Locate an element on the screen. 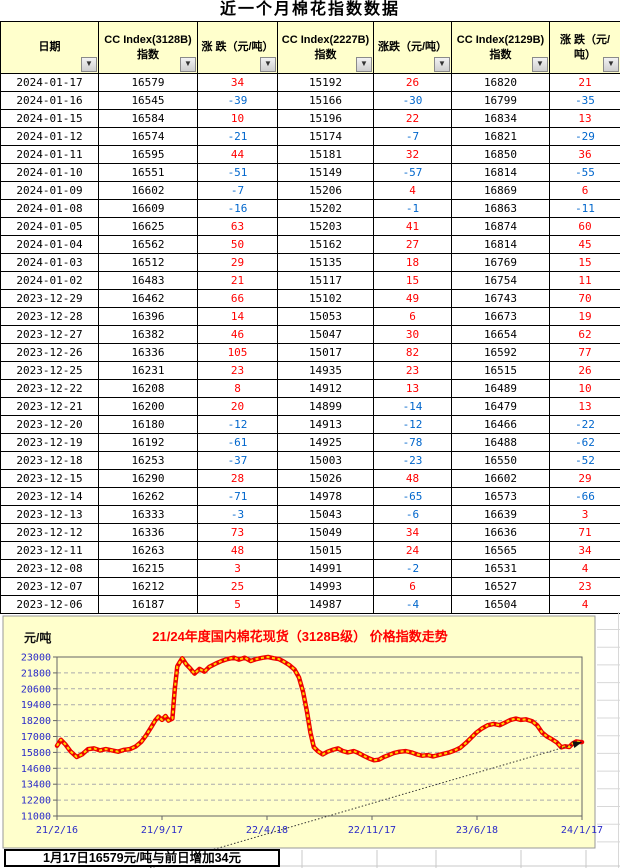 This screenshot has width=620, height=868. change-3128b-cell: 8 is located at coordinates (237, 388).